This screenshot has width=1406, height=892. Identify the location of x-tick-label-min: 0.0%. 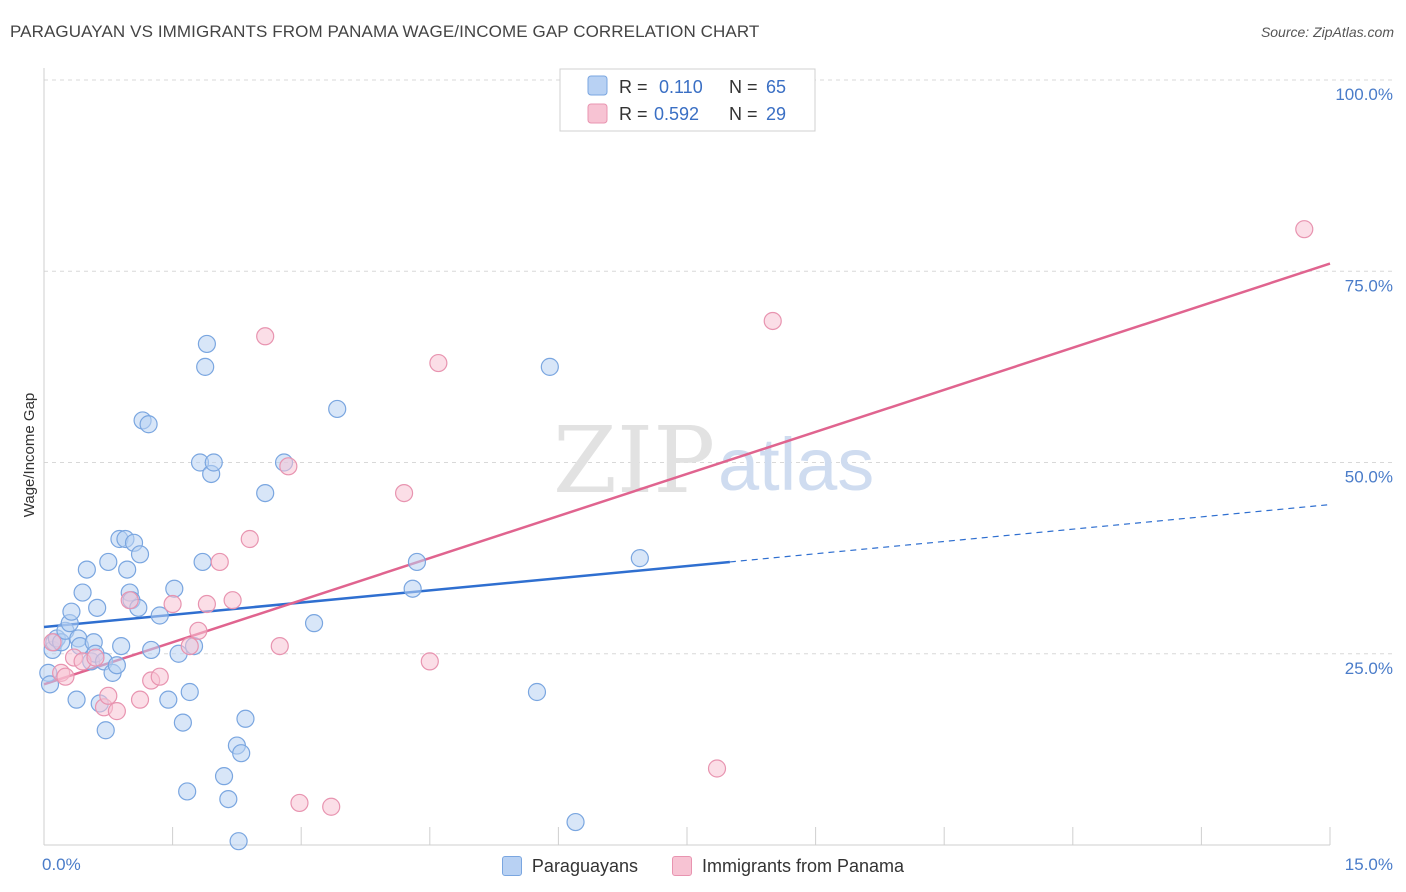
(61, 864).